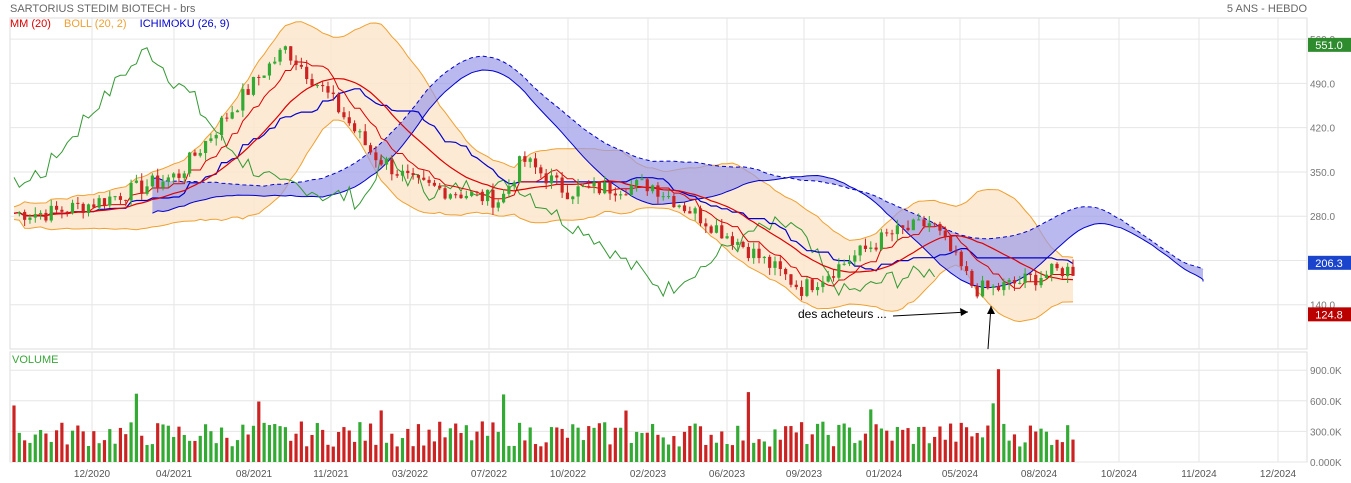  Describe the element at coordinates (1322, 84) in the screenshot. I see `price-tick-label: 490.0` at that location.